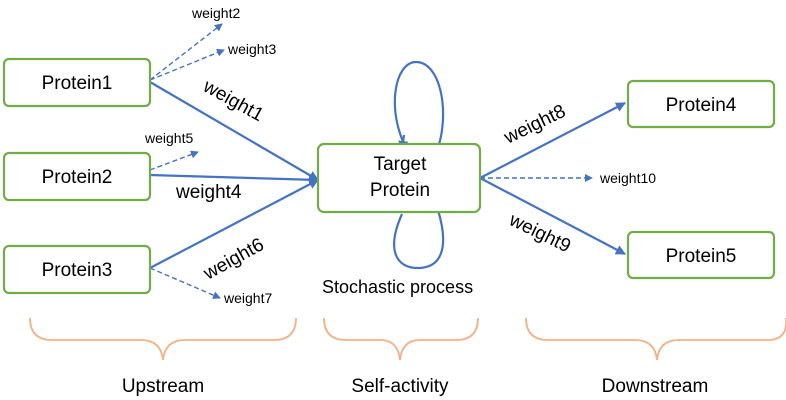 The height and width of the screenshot is (400, 786). Describe the element at coordinates (655, 386) in the screenshot. I see `group-label-downstream: Downstream` at that location.